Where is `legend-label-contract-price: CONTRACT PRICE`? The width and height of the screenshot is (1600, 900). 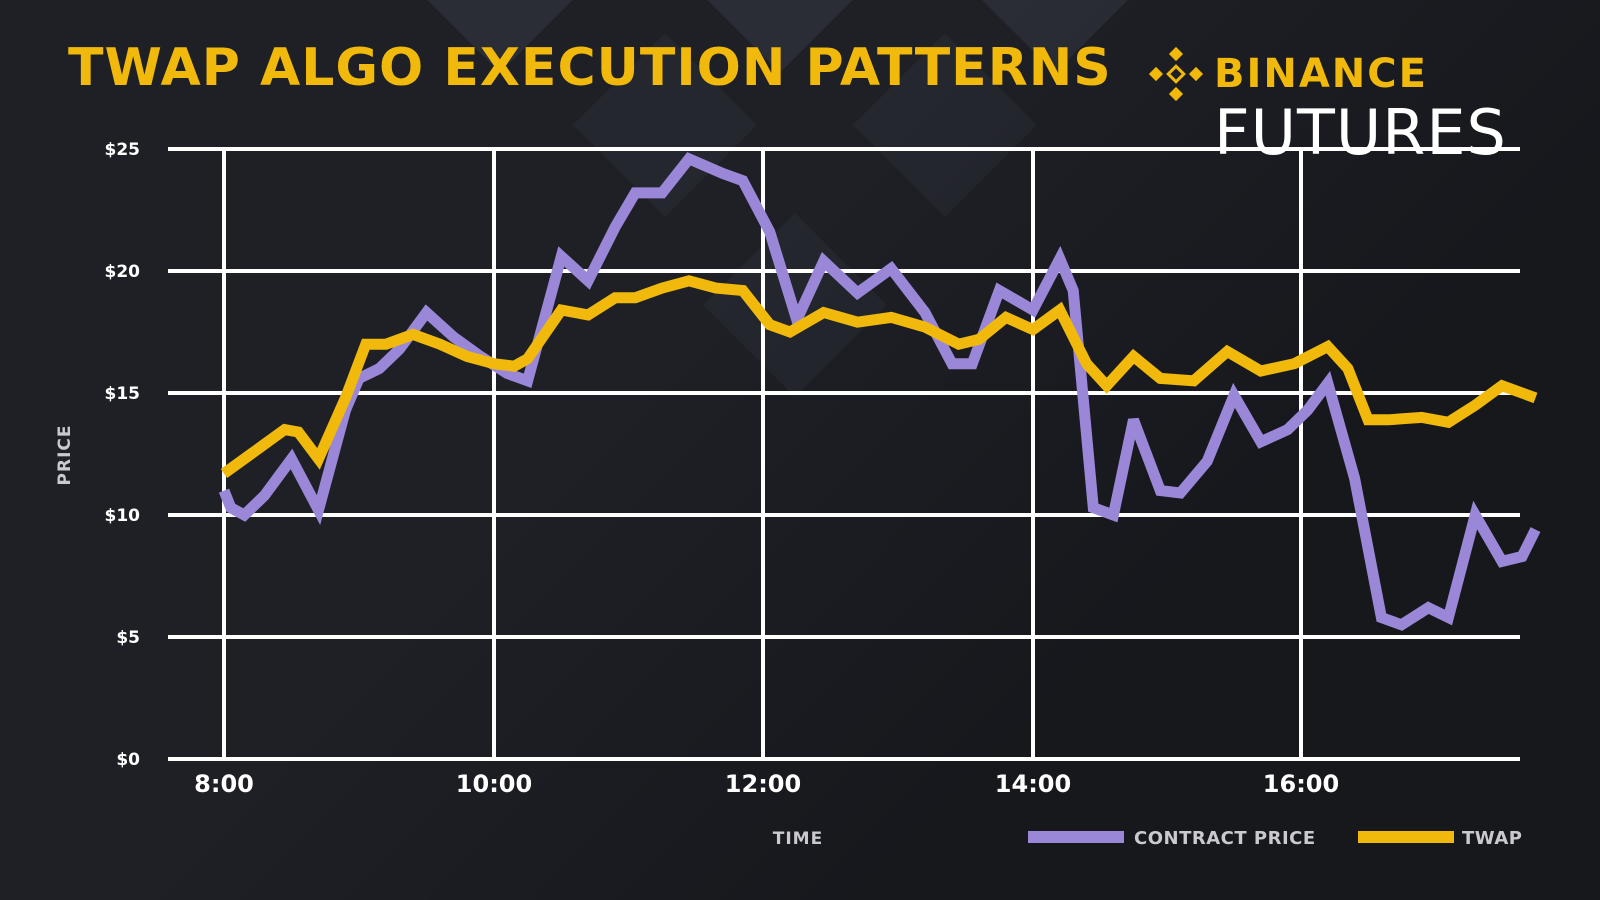
legend-label-contract-price: CONTRACT PRICE is located at coordinates (1225, 838).